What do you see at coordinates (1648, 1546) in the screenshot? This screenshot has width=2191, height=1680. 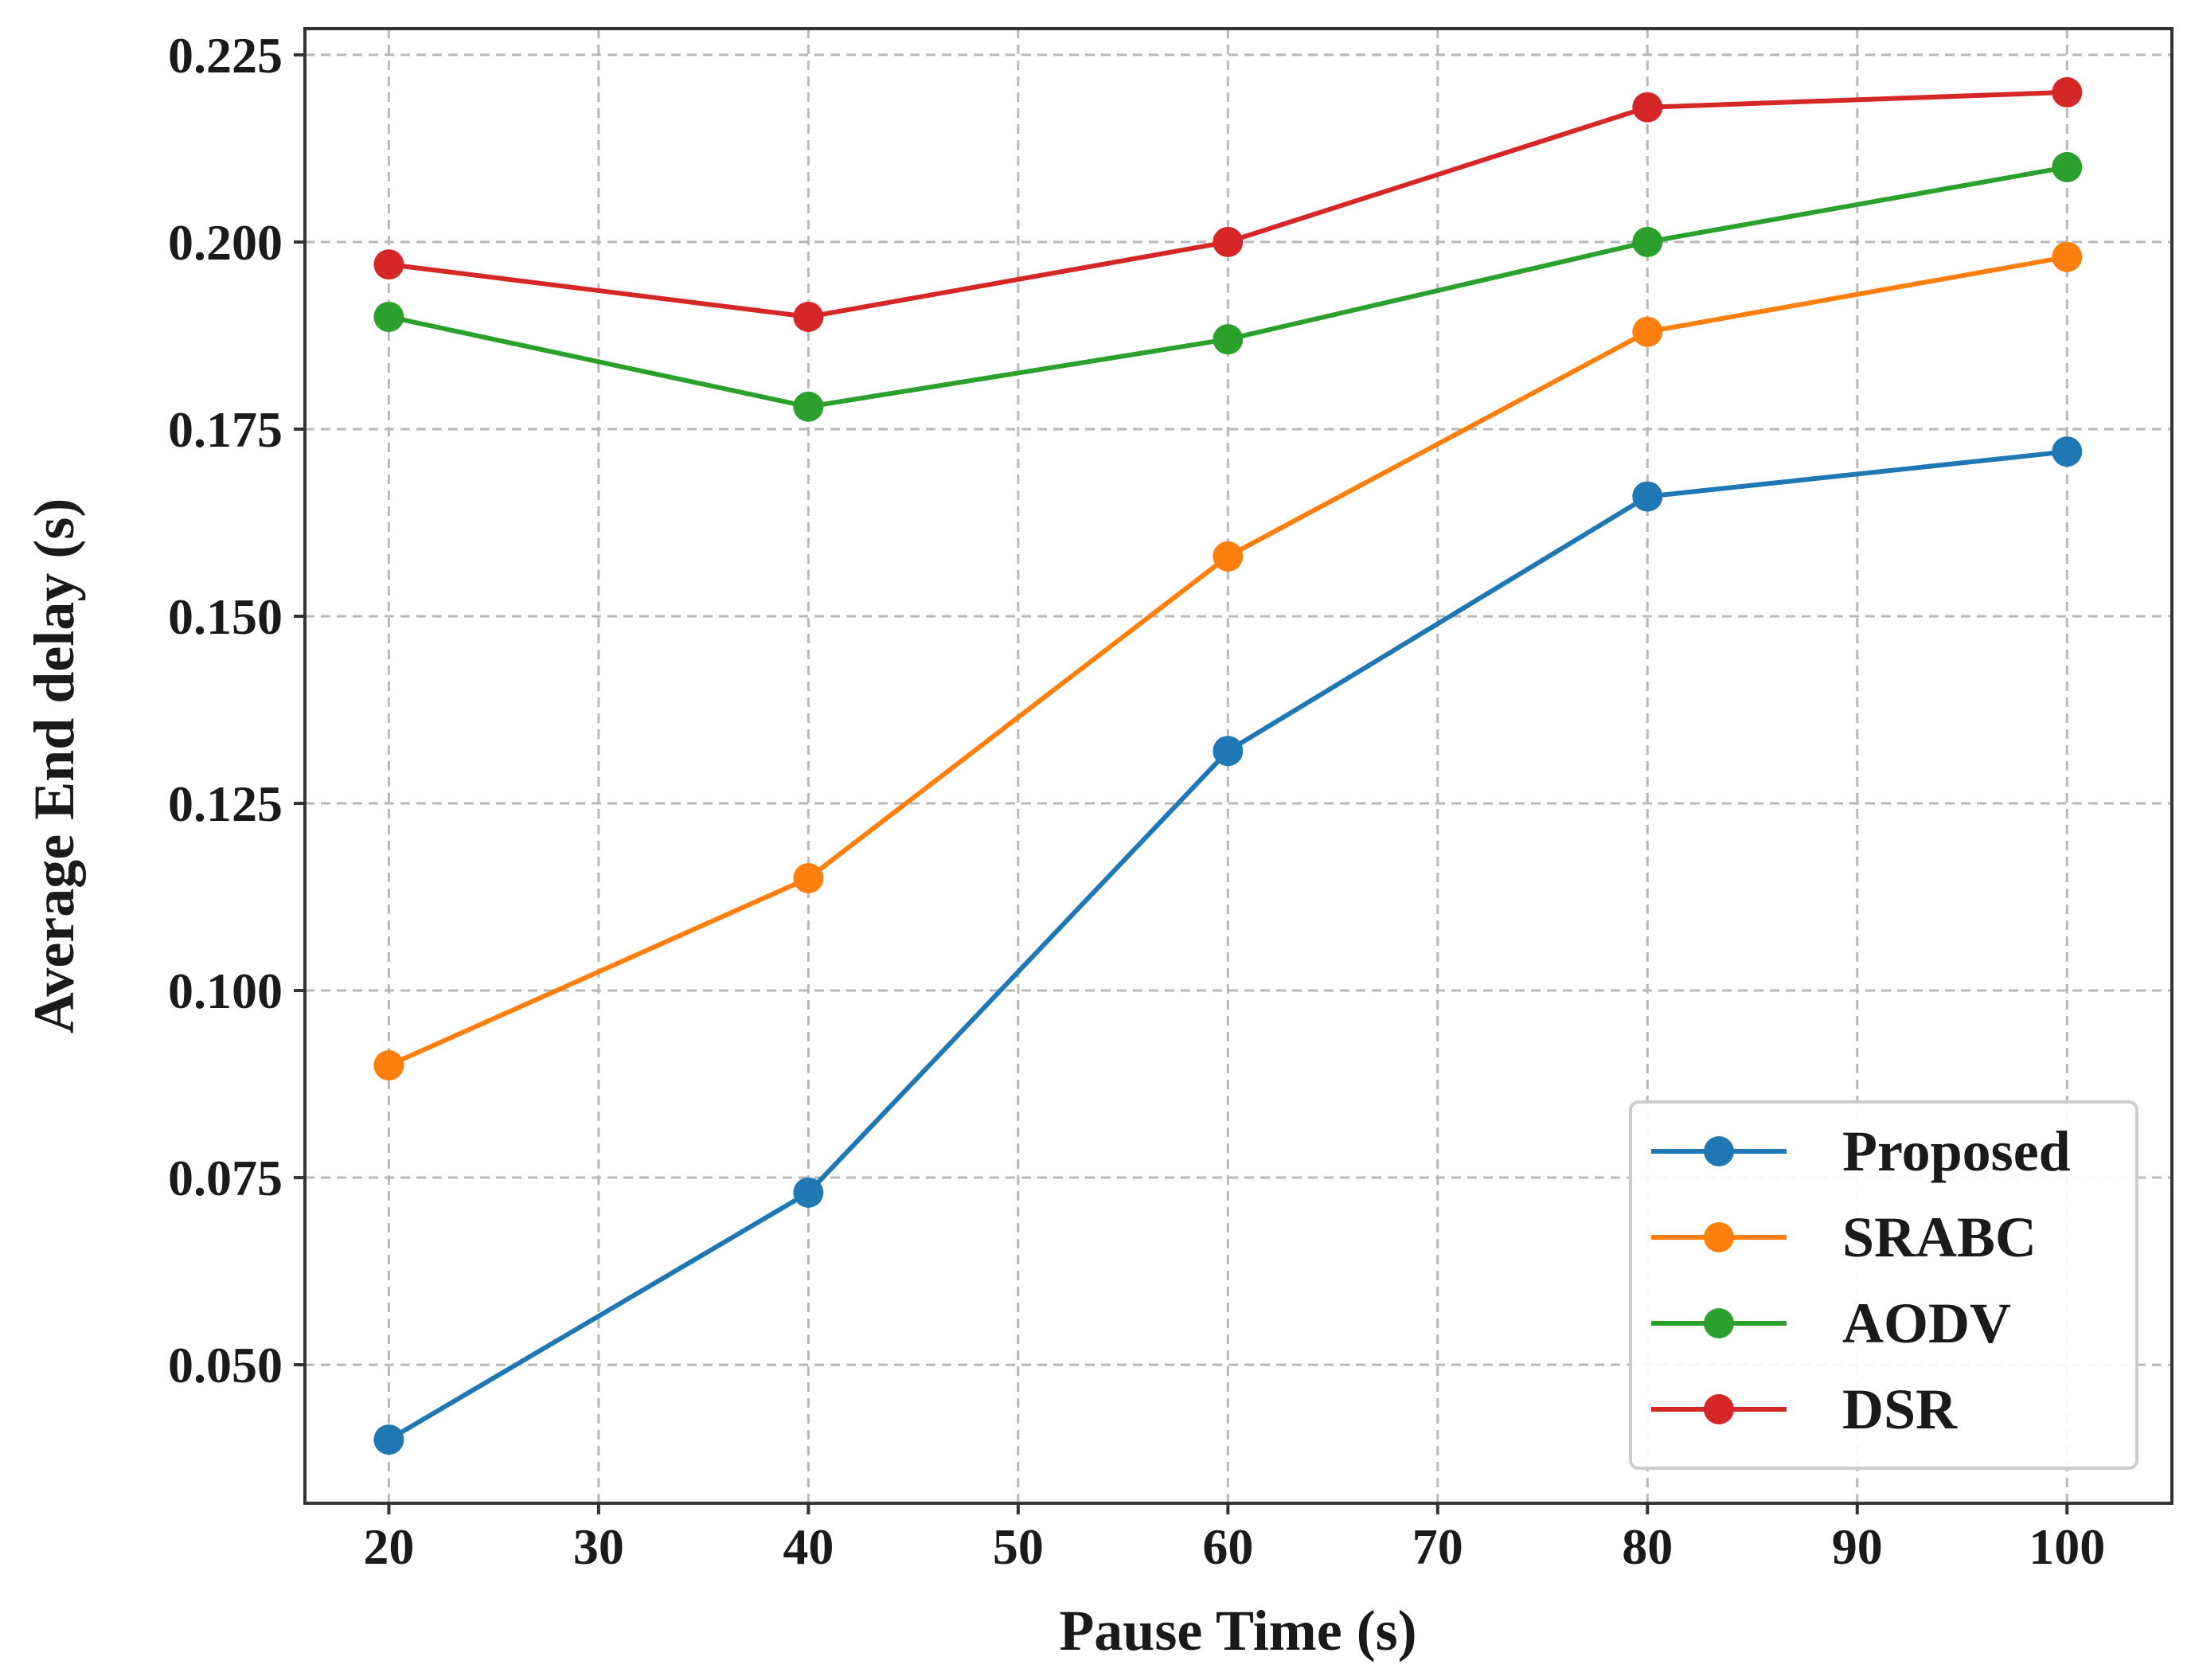 I see `x-tick-label: 80` at bounding box center [1648, 1546].